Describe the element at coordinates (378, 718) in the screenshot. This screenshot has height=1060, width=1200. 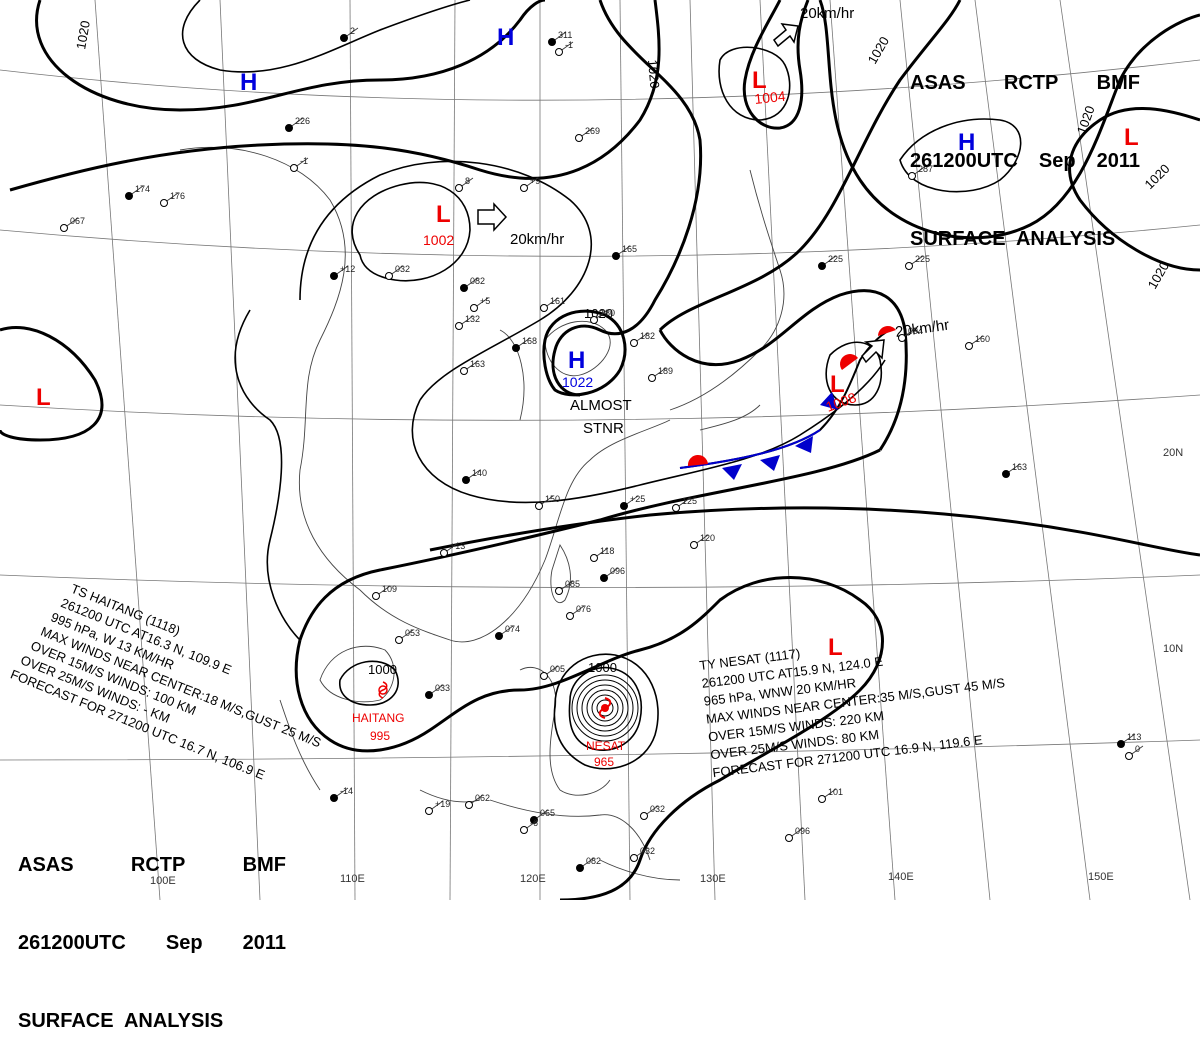
I see `haitang-marker-label: HAITANG` at that location.